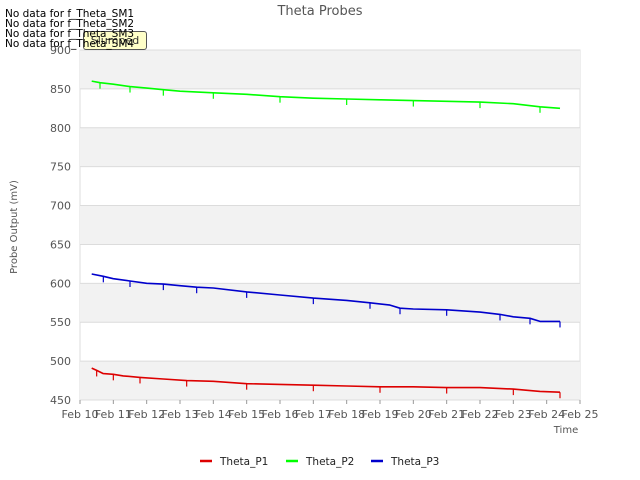  Describe the element at coordinates (280, 414) in the screenshot. I see `x-tick-label: Feb 16` at that location.